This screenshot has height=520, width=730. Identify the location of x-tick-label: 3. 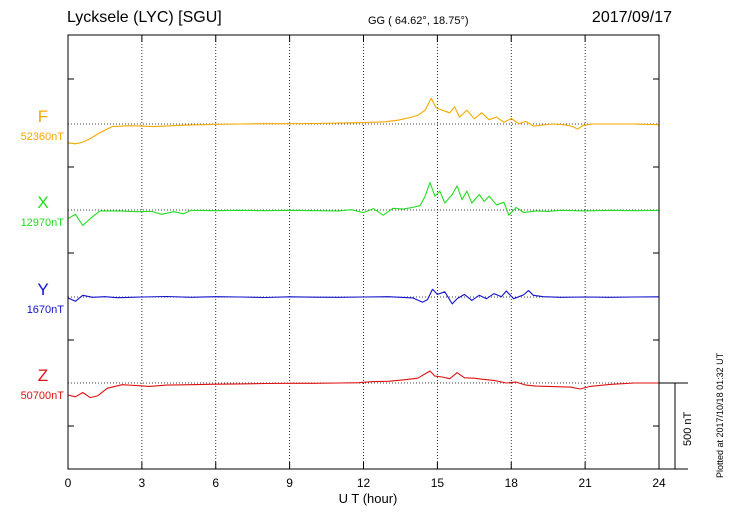
(142, 483).